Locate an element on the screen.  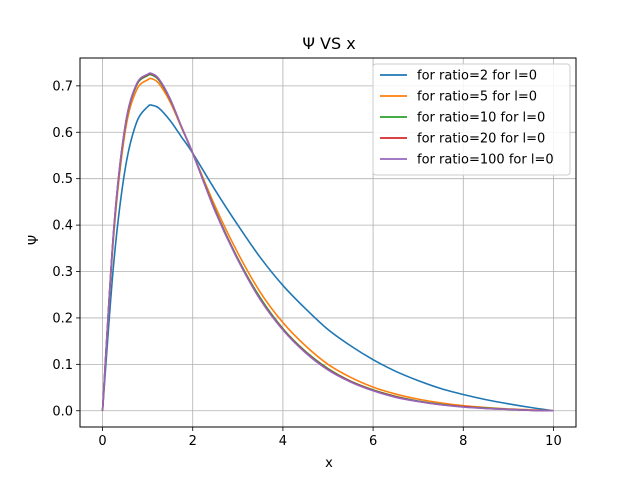
legend-box is located at coordinates (471, 119).